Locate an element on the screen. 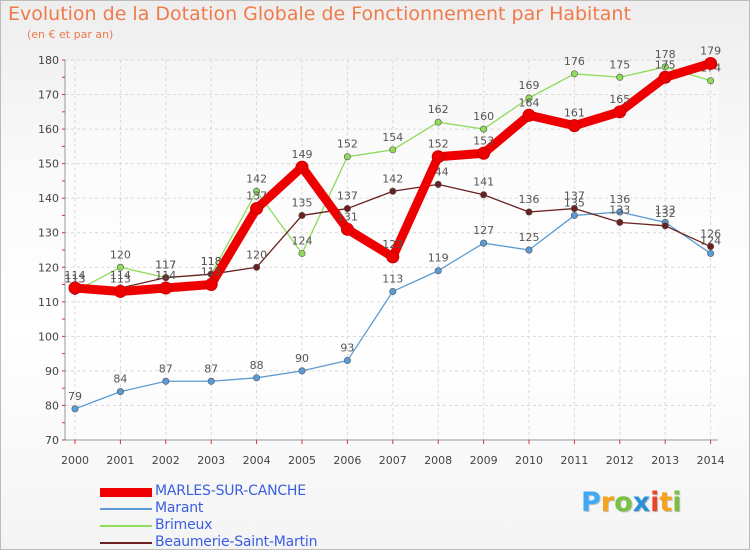 The height and width of the screenshot is (552, 750). data-label: 153 is located at coordinates (483, 140).